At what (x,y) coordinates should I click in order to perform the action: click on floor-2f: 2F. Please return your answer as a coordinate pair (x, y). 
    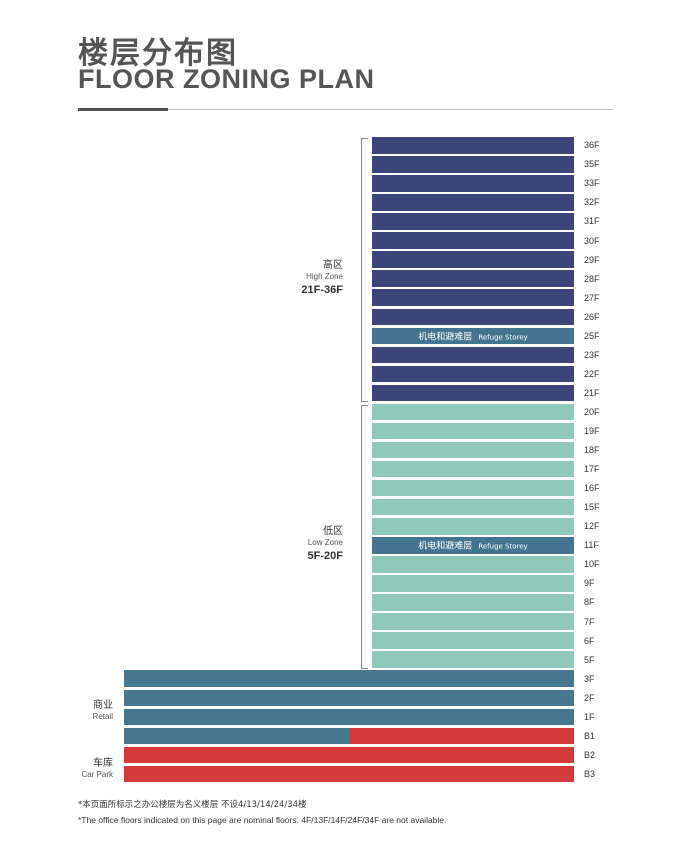
    Looking at the image, I should click on (359, 697).